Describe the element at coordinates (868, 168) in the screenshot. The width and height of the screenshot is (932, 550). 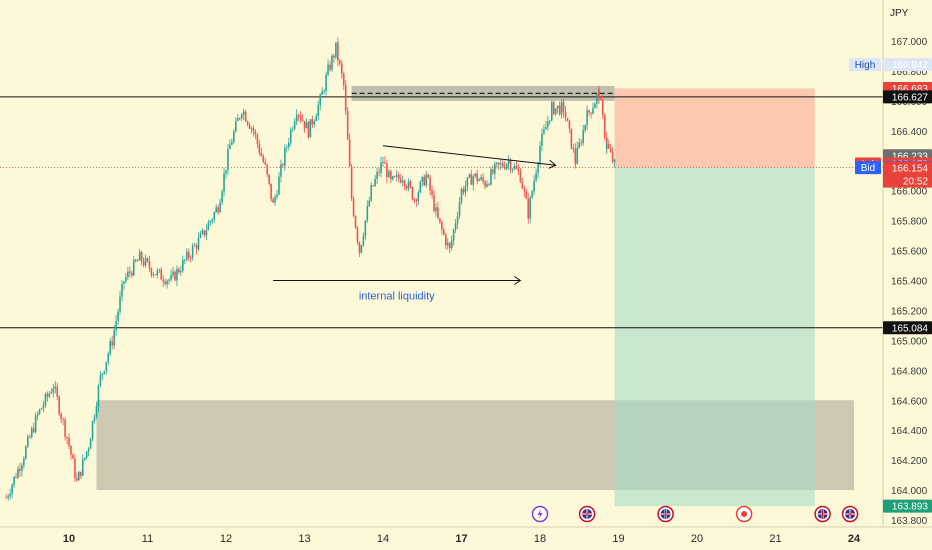
I see `price-tag-name-box` at that location.